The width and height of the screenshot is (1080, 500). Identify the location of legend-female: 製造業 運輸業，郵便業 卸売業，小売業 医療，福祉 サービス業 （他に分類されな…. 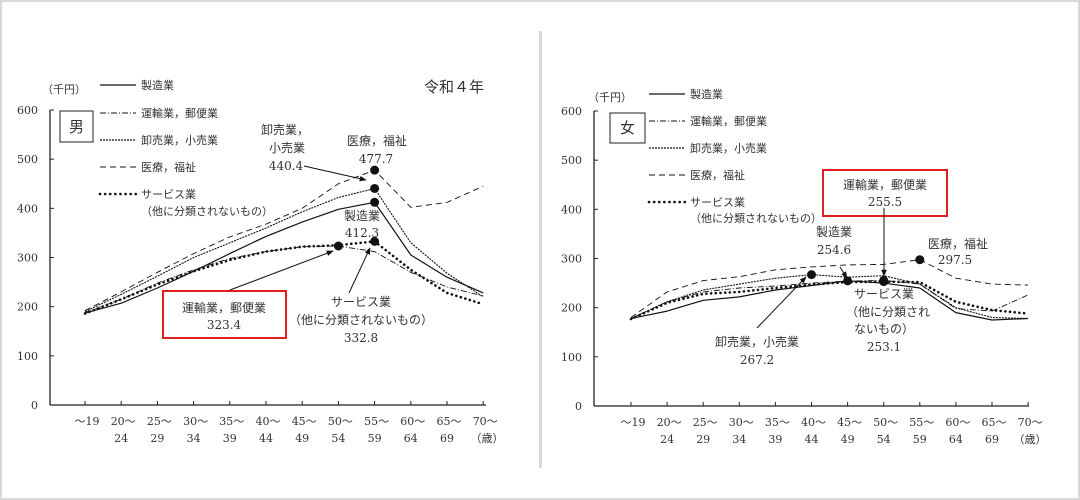
(734, 156).